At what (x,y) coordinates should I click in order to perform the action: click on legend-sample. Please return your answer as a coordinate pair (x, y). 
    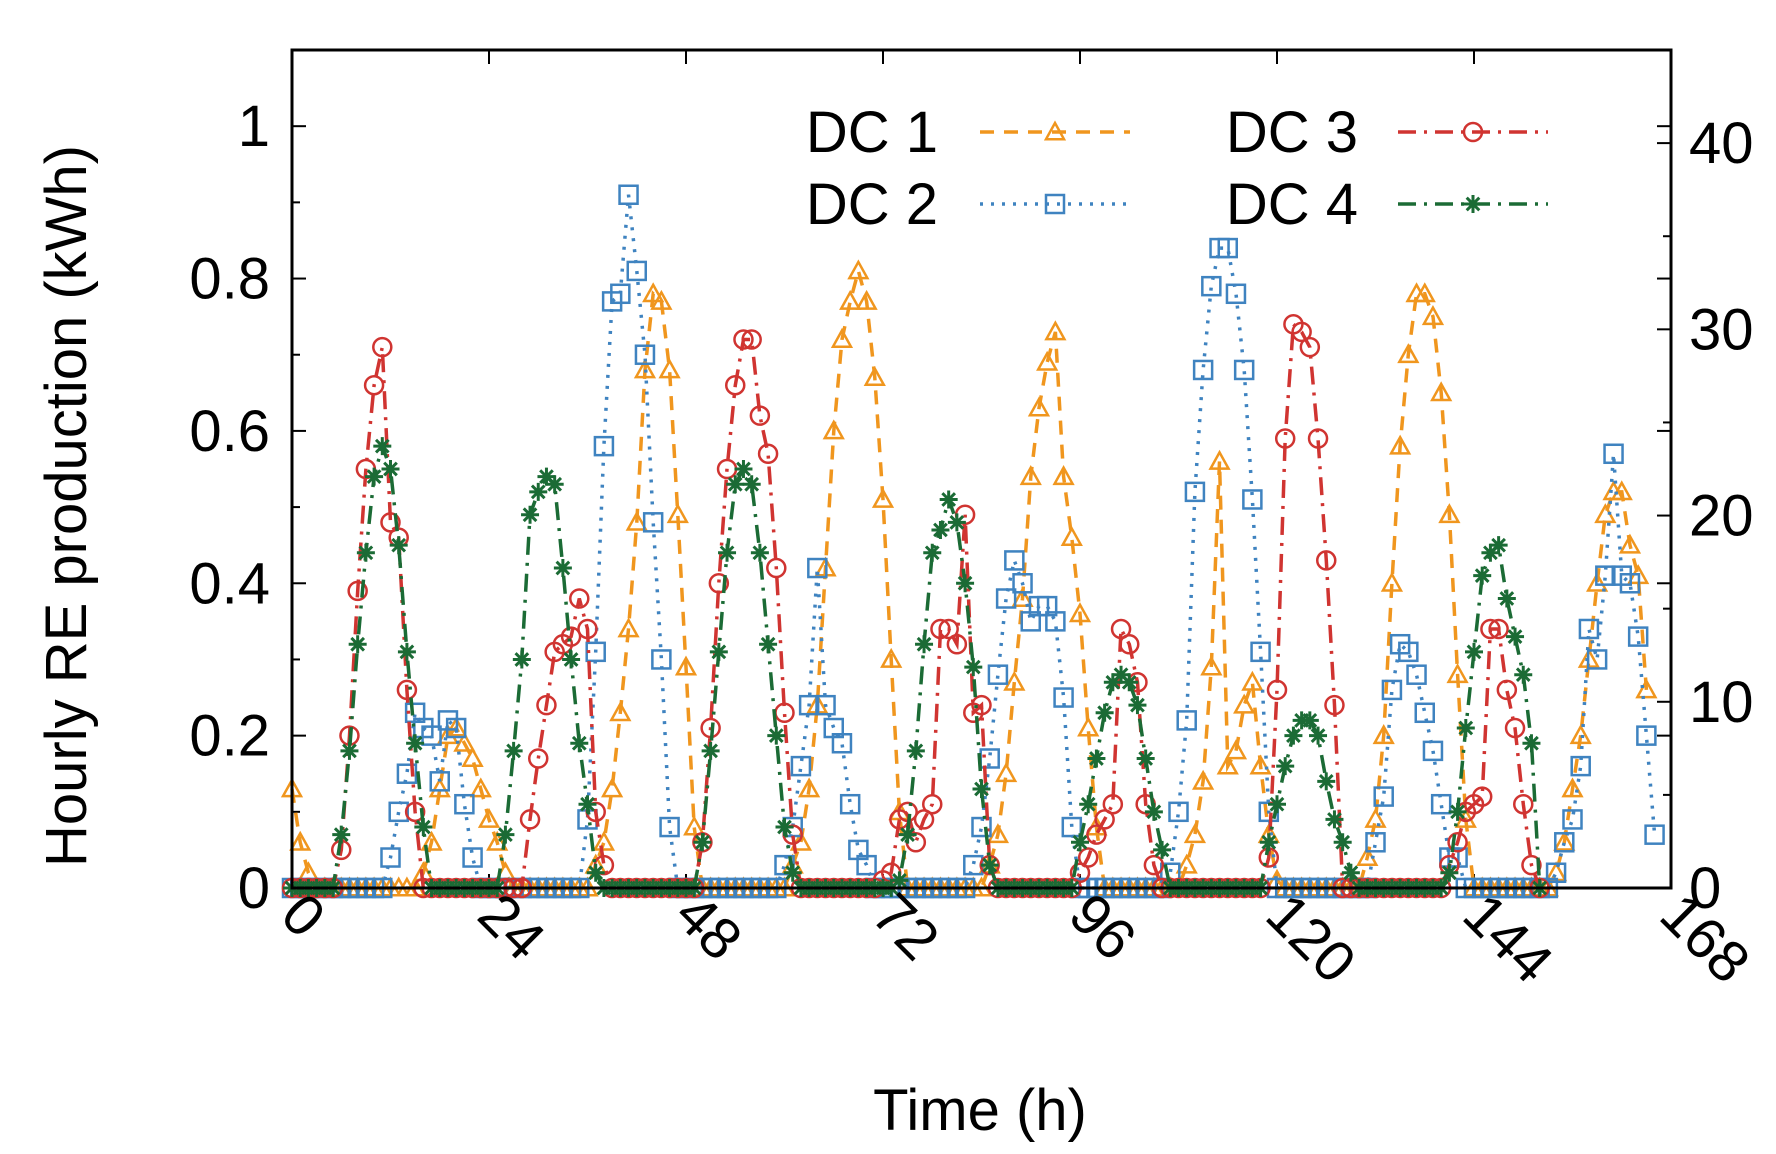
    Looking at the image, I should click on (1473, 204).